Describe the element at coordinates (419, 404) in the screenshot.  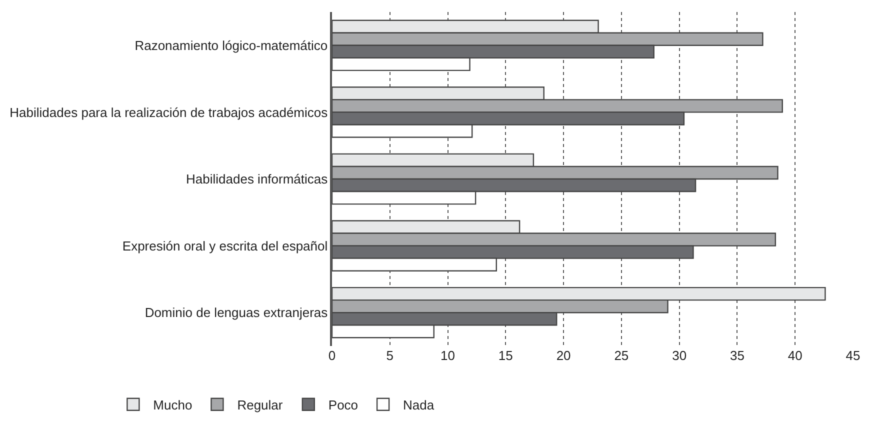
I see `legend-label: Nada` at that location.